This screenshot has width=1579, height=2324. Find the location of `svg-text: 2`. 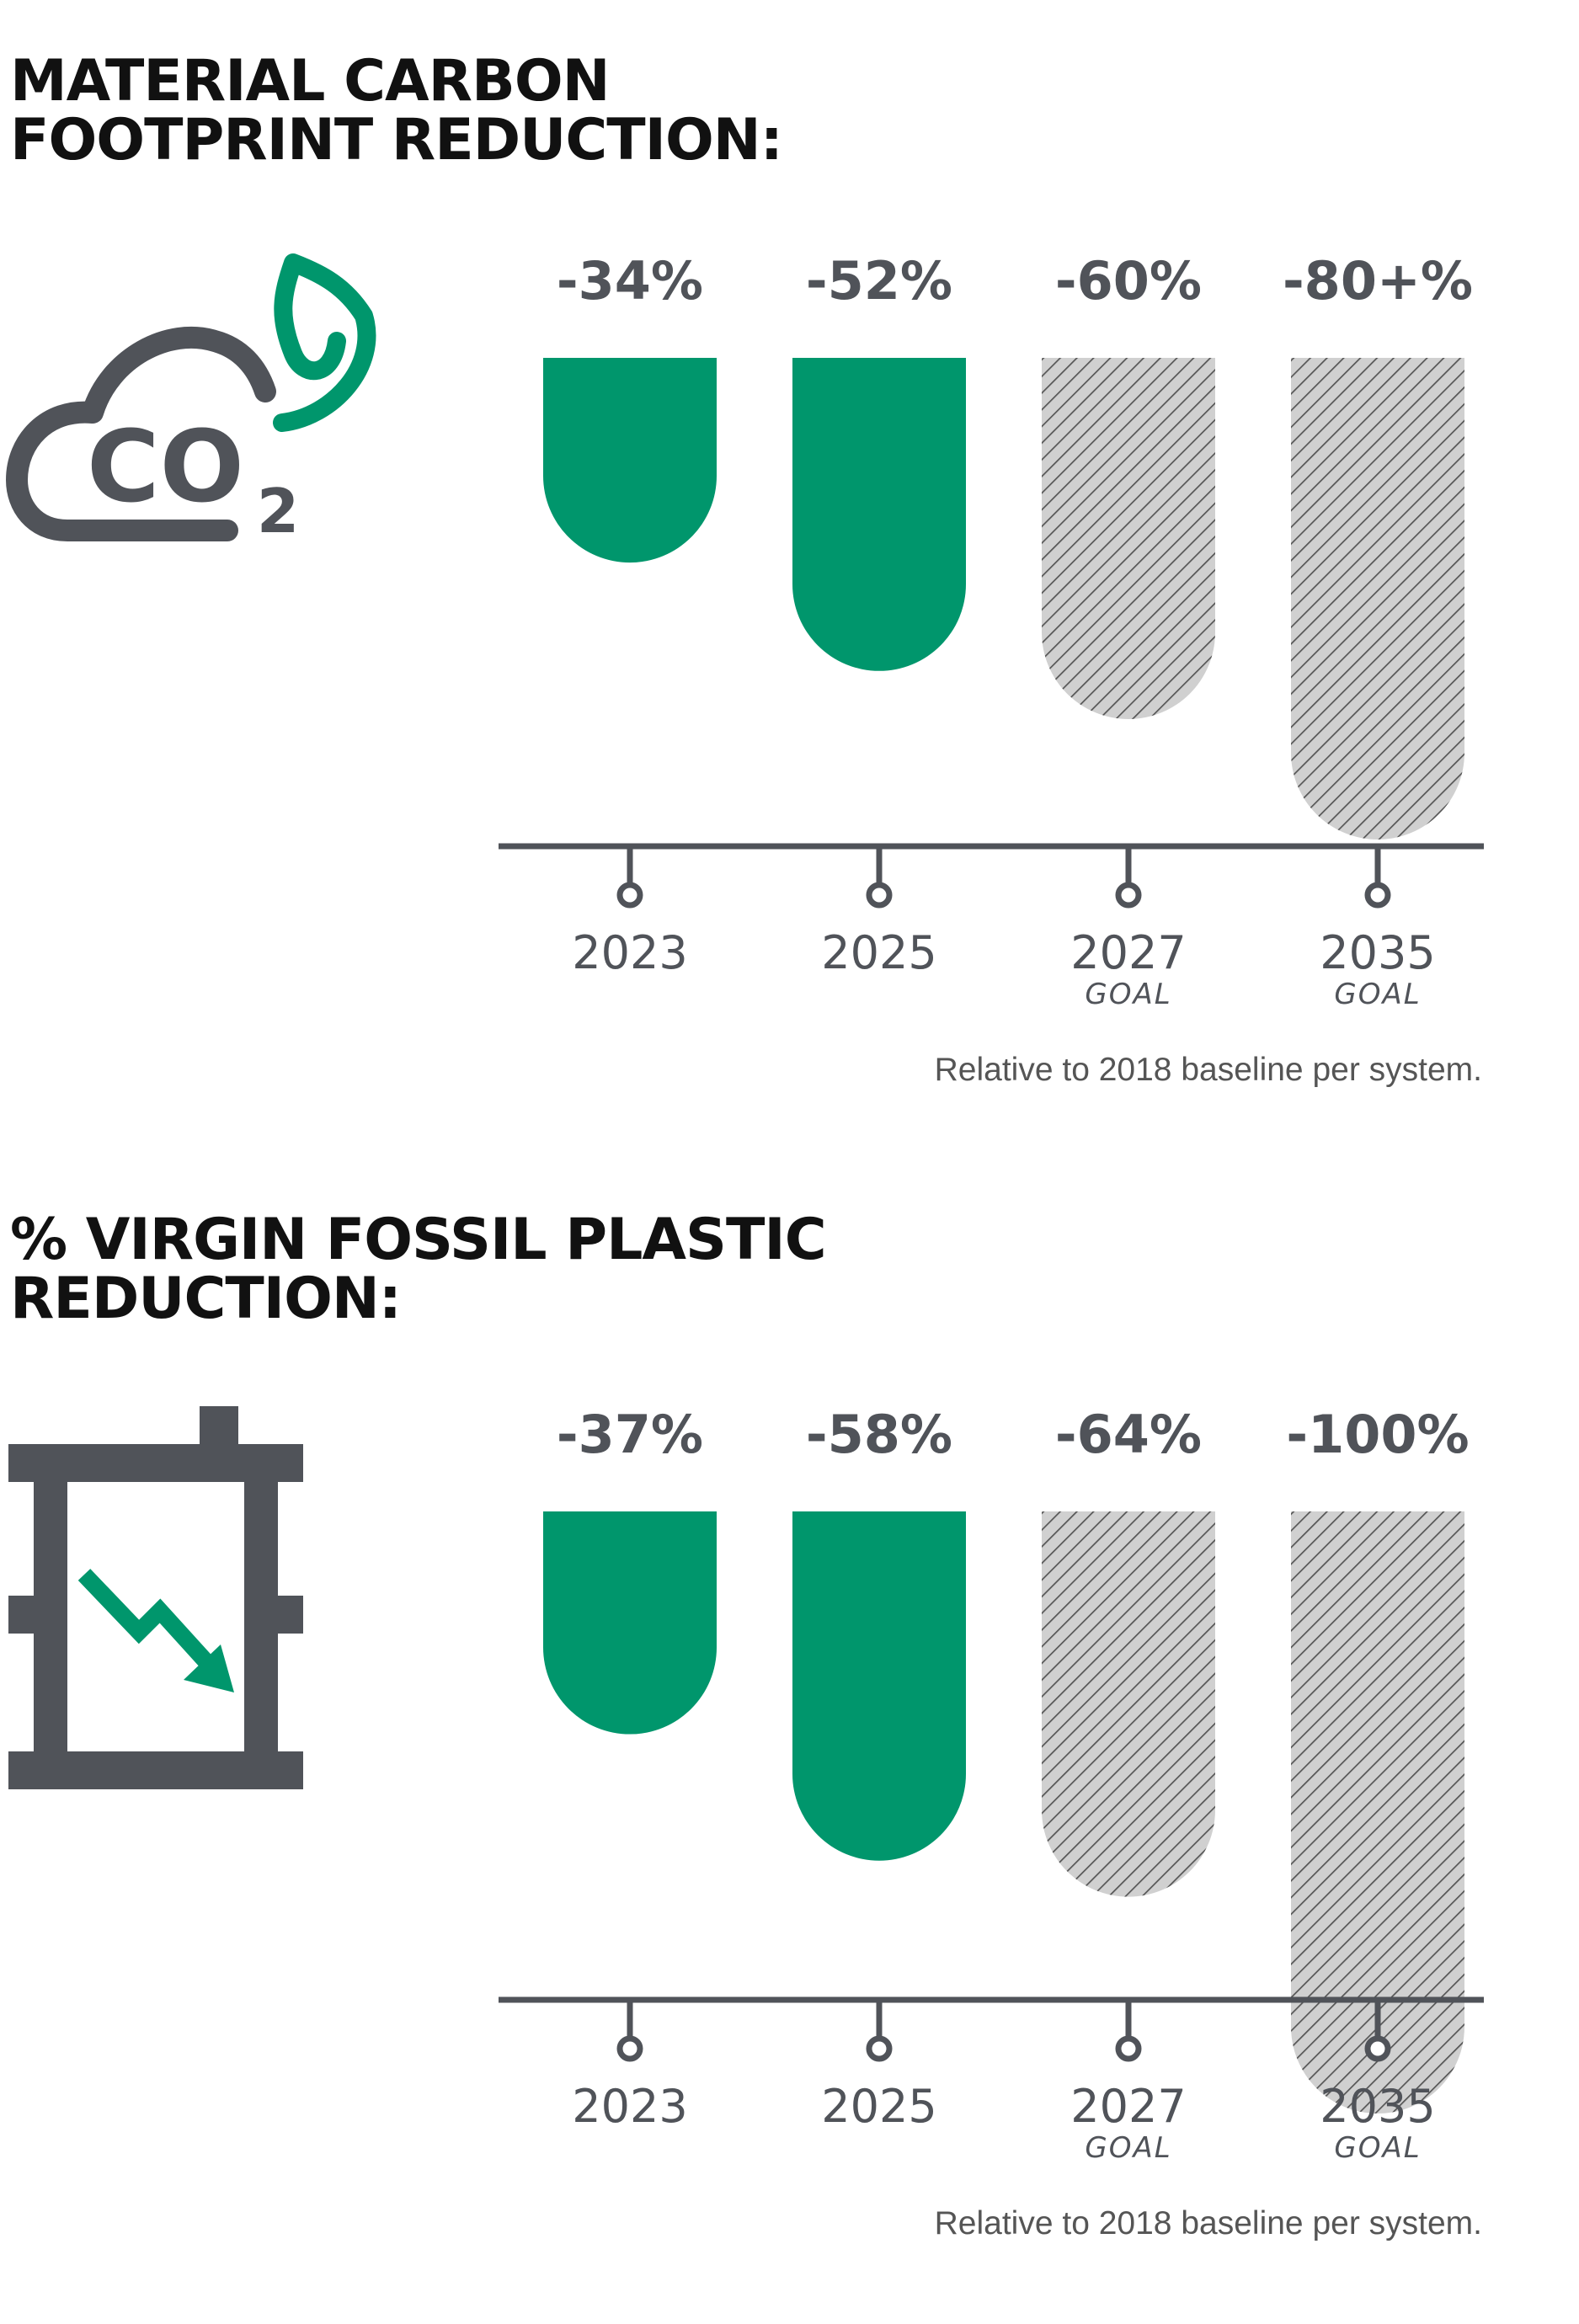

svg-text: 2 is located at coordinates (278, 511).